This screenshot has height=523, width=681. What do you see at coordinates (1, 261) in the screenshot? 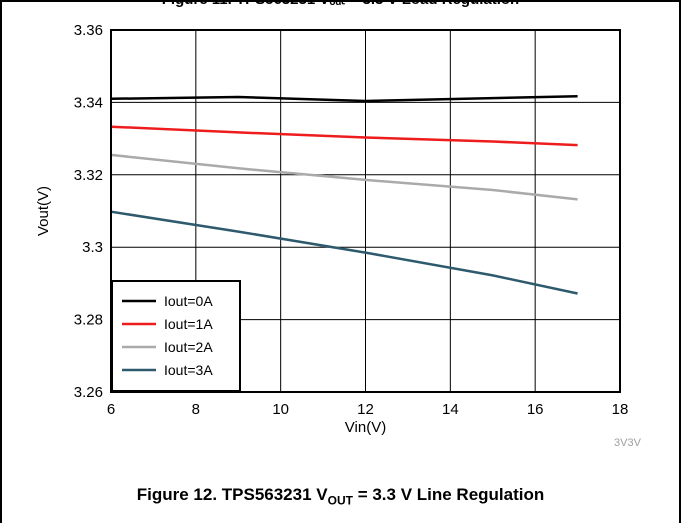
I see `frame-left-border` at bounding box center [1, 261].